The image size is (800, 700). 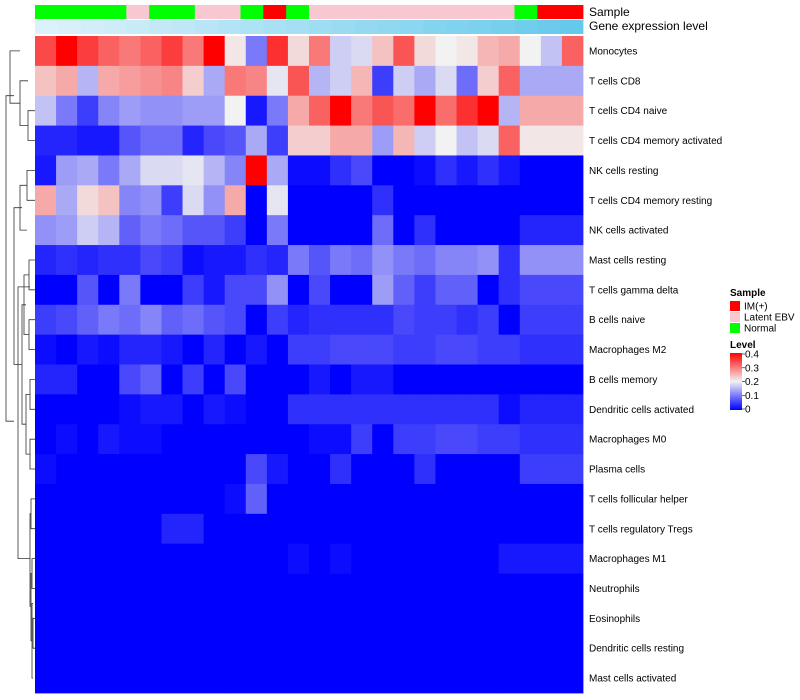 What do you see at coordinates (31, 125) in the screenshot?
I see `dendrogram-branch` at bounding box center [31, 125].